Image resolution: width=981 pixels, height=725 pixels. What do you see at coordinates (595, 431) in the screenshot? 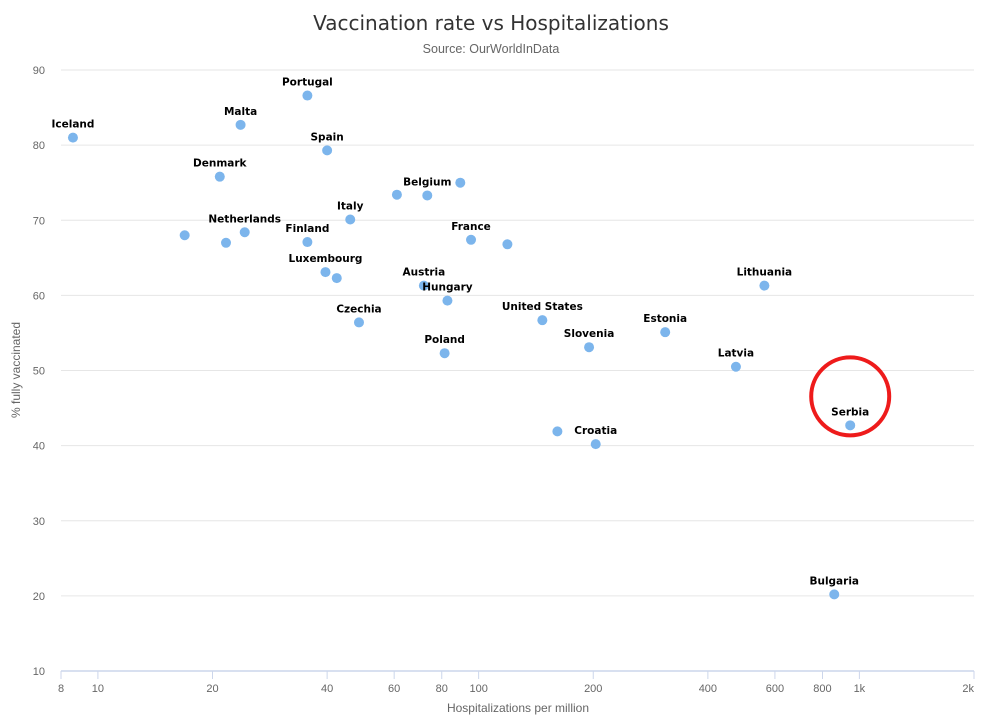
I see `point-label: Croatia` at bounding box center [595, 431].